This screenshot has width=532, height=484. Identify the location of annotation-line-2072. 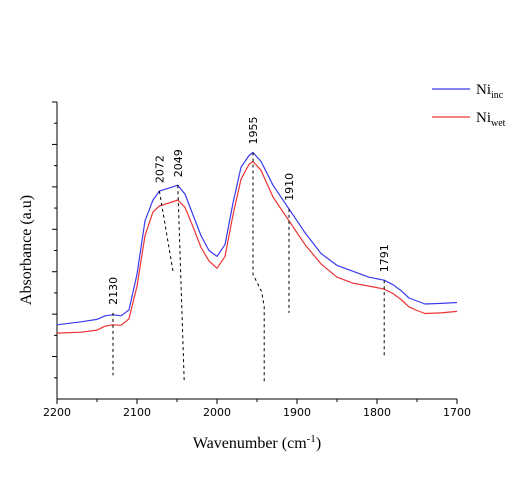
(166, 231).